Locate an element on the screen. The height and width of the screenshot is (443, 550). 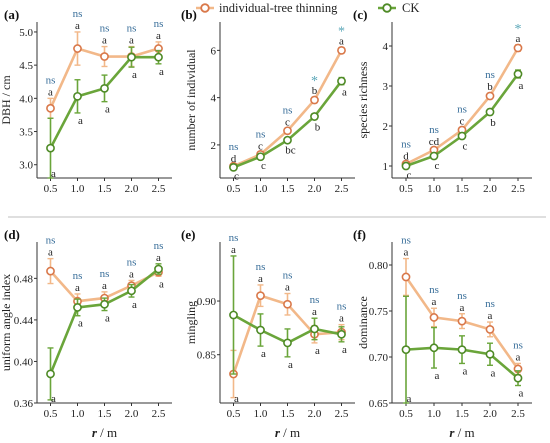
y-tick-label: 0.36 is located at coordinates (24, 404).